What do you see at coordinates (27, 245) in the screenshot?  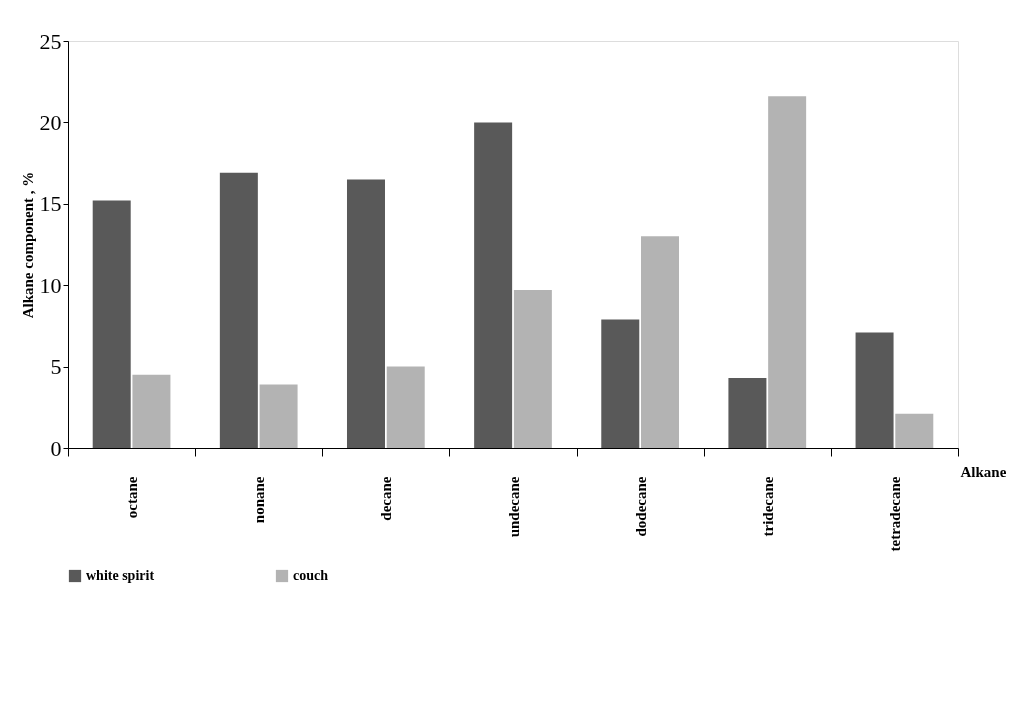 I see `y-axis-title: Alkane component , %` at bounding box center [27, 245].